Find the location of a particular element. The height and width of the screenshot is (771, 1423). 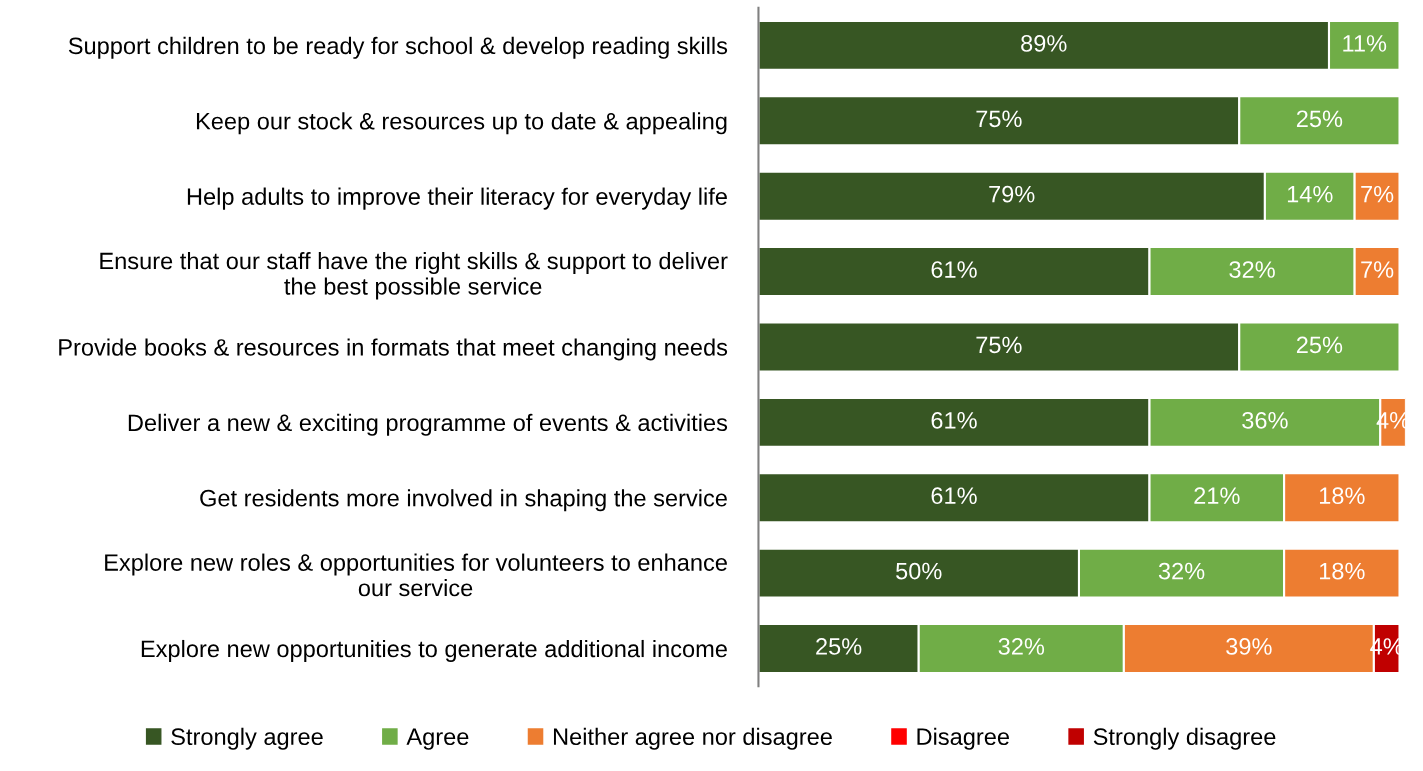

data-label: 50% is located at coordinates (919, 571).